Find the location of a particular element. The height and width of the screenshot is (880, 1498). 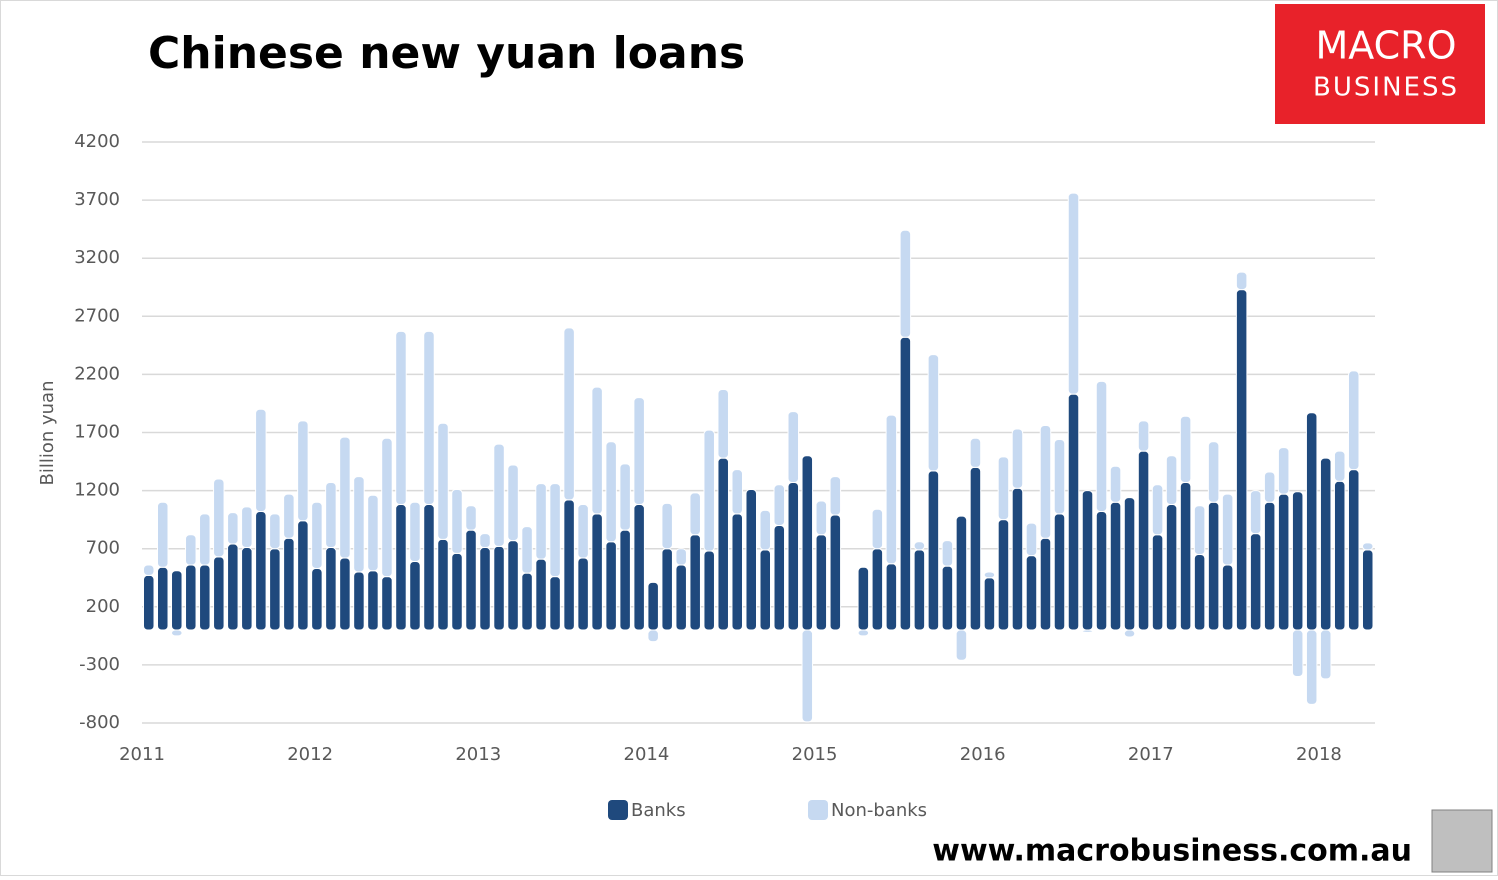

x-tick-label: 2015 is located at coordinates (815, 754).